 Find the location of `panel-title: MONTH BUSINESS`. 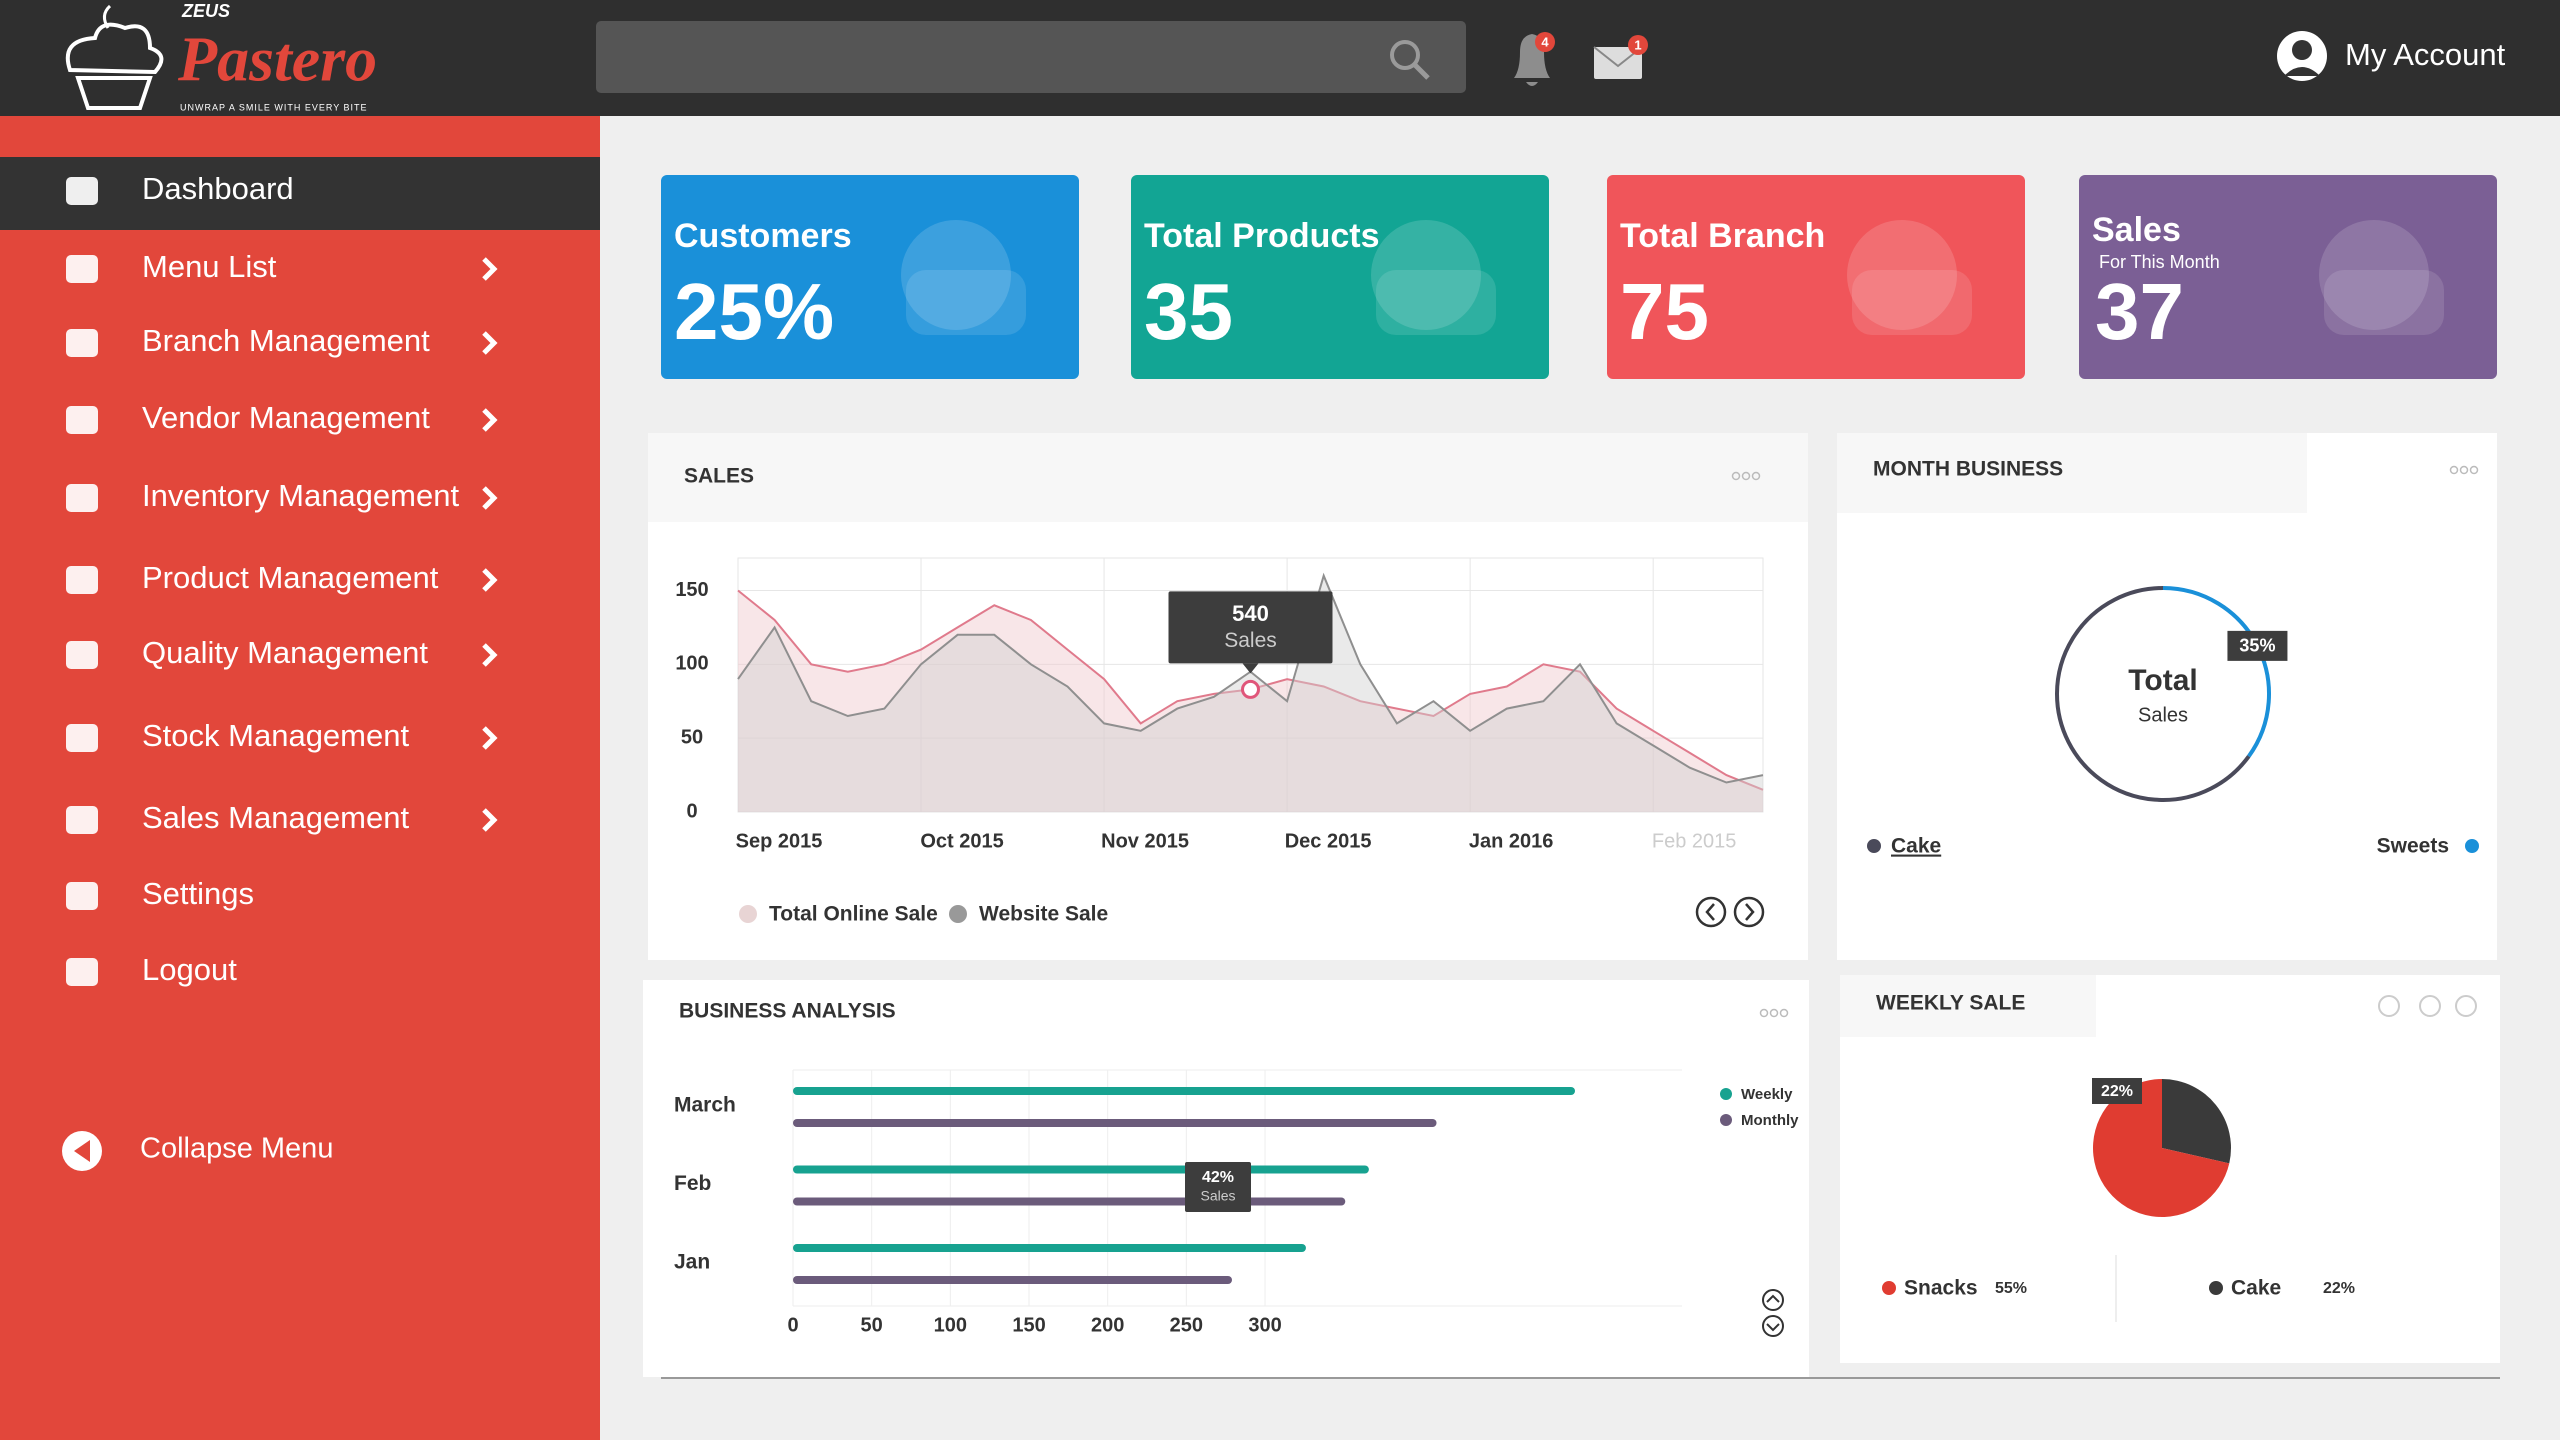

panel-title: MONTH BUSINESS is located at coordinates (1968, 469).